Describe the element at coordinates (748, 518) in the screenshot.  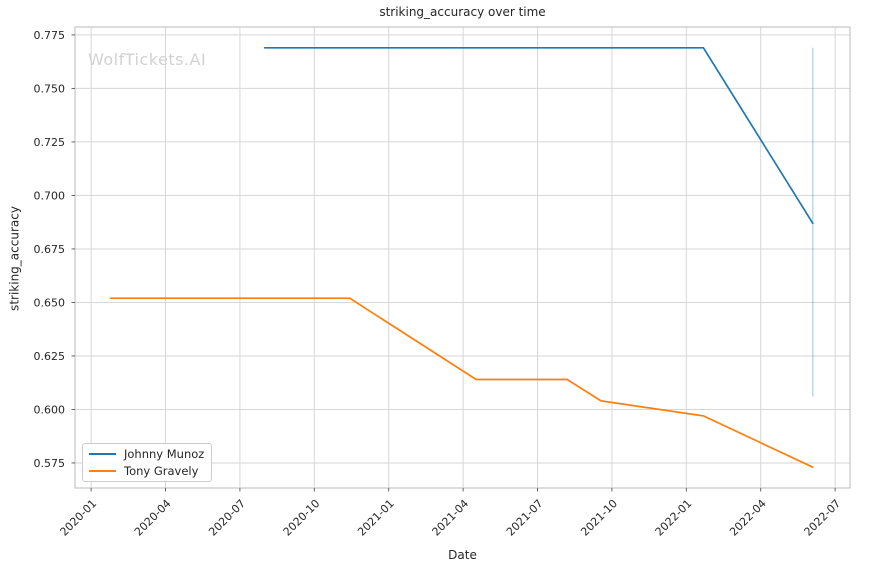
I see `x-tick-label: 2022-04` at that location.